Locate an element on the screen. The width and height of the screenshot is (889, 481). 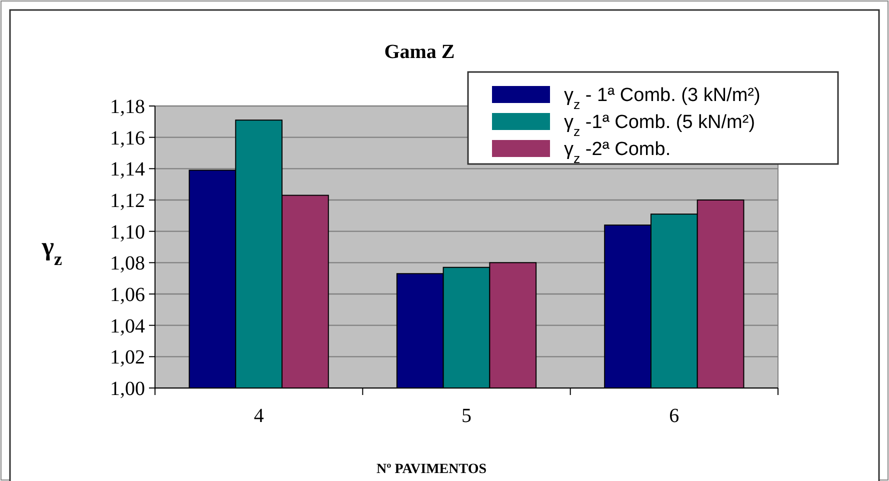
y-axis-title: γ$_{z}$ is located at coordinates (51, 250).